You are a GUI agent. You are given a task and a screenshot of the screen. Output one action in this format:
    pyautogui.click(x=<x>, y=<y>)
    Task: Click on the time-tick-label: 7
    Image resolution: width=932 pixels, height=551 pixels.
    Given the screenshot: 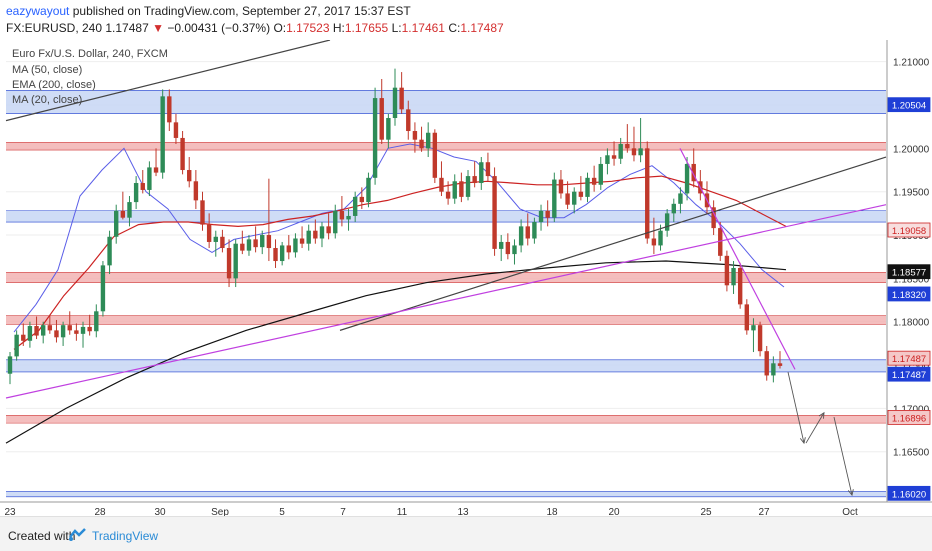 What is the action you would take?
    pyautogui.click(x=343, y=511)
    